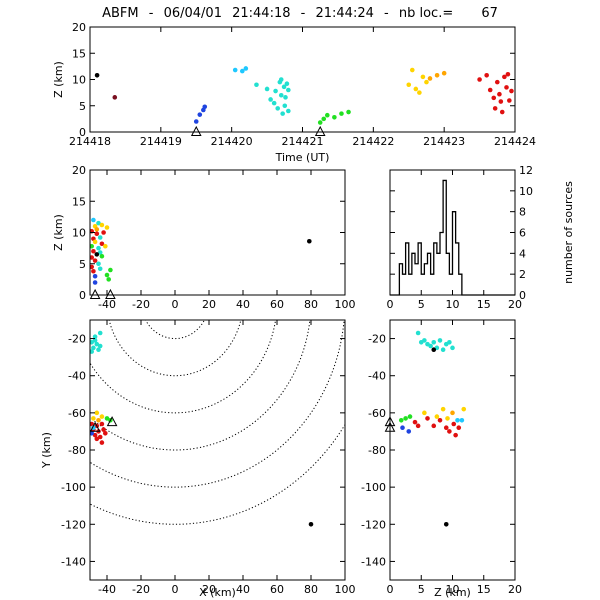  What do you see at coordinates (452, 592) in the screenshot?
I see `x-axis-label: Z (km)` at bounding box center [452, 592].